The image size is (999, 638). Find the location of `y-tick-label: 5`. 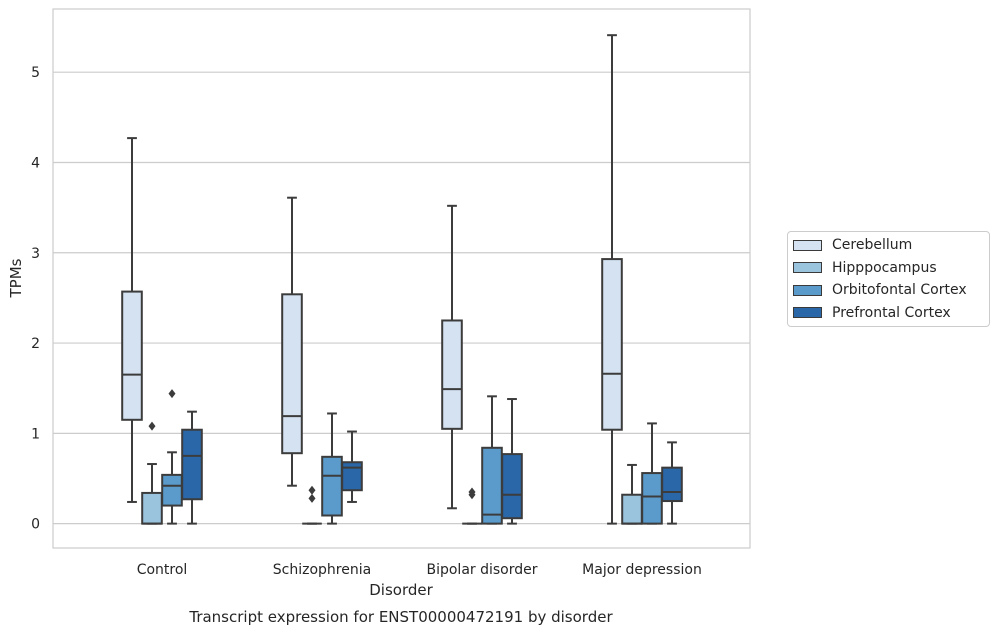

y-tick-label: 5 is located at coordinates (35, 73).